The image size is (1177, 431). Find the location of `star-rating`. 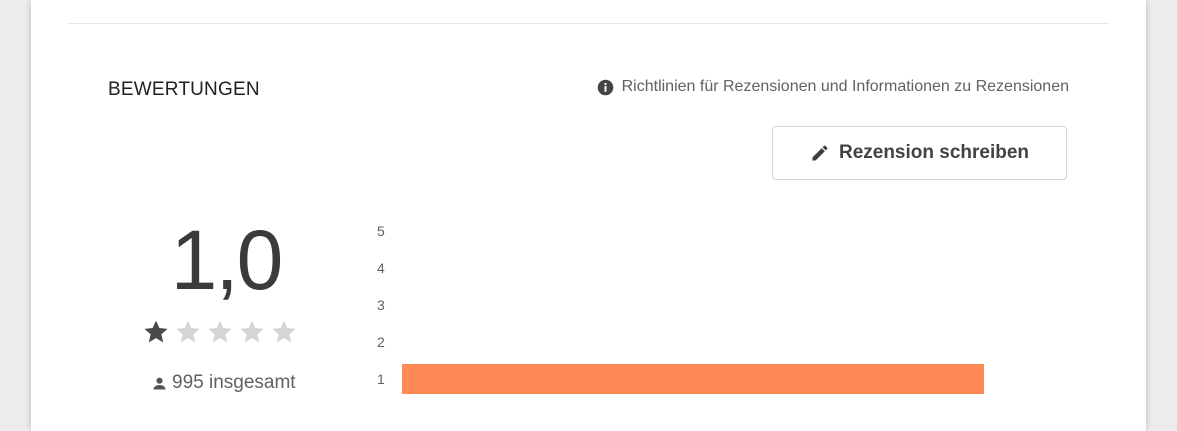

star-rating is located at coordinates (220, 332).